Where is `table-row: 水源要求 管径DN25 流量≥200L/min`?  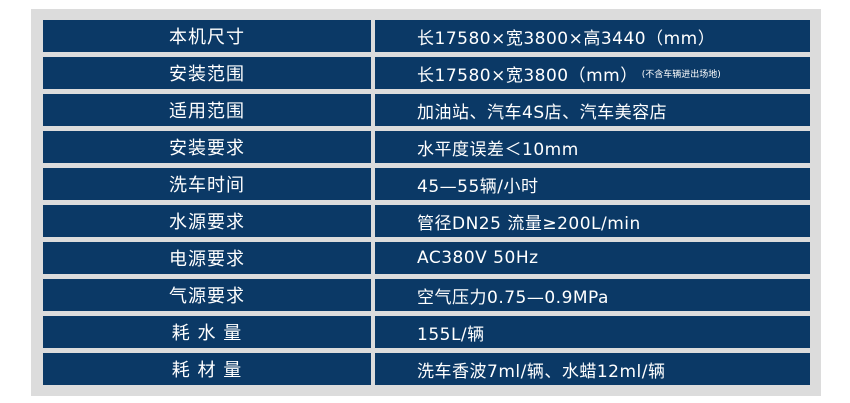 table-row: 水源要求 管径DN25 流量≥200L/min is located at coordinates (426, 221).